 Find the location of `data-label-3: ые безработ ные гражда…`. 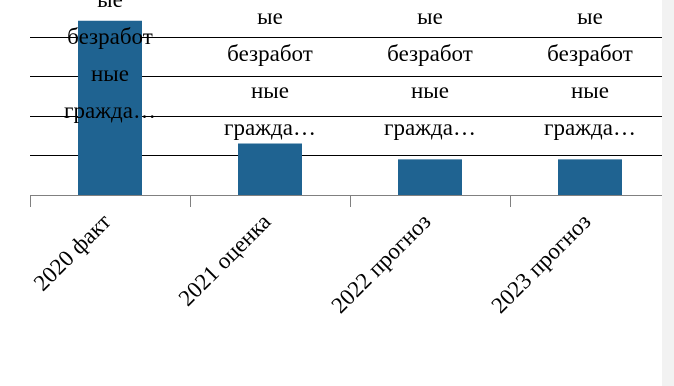

data-label-3: ые безработ ные гражда… is located at coordinates (430, 72).